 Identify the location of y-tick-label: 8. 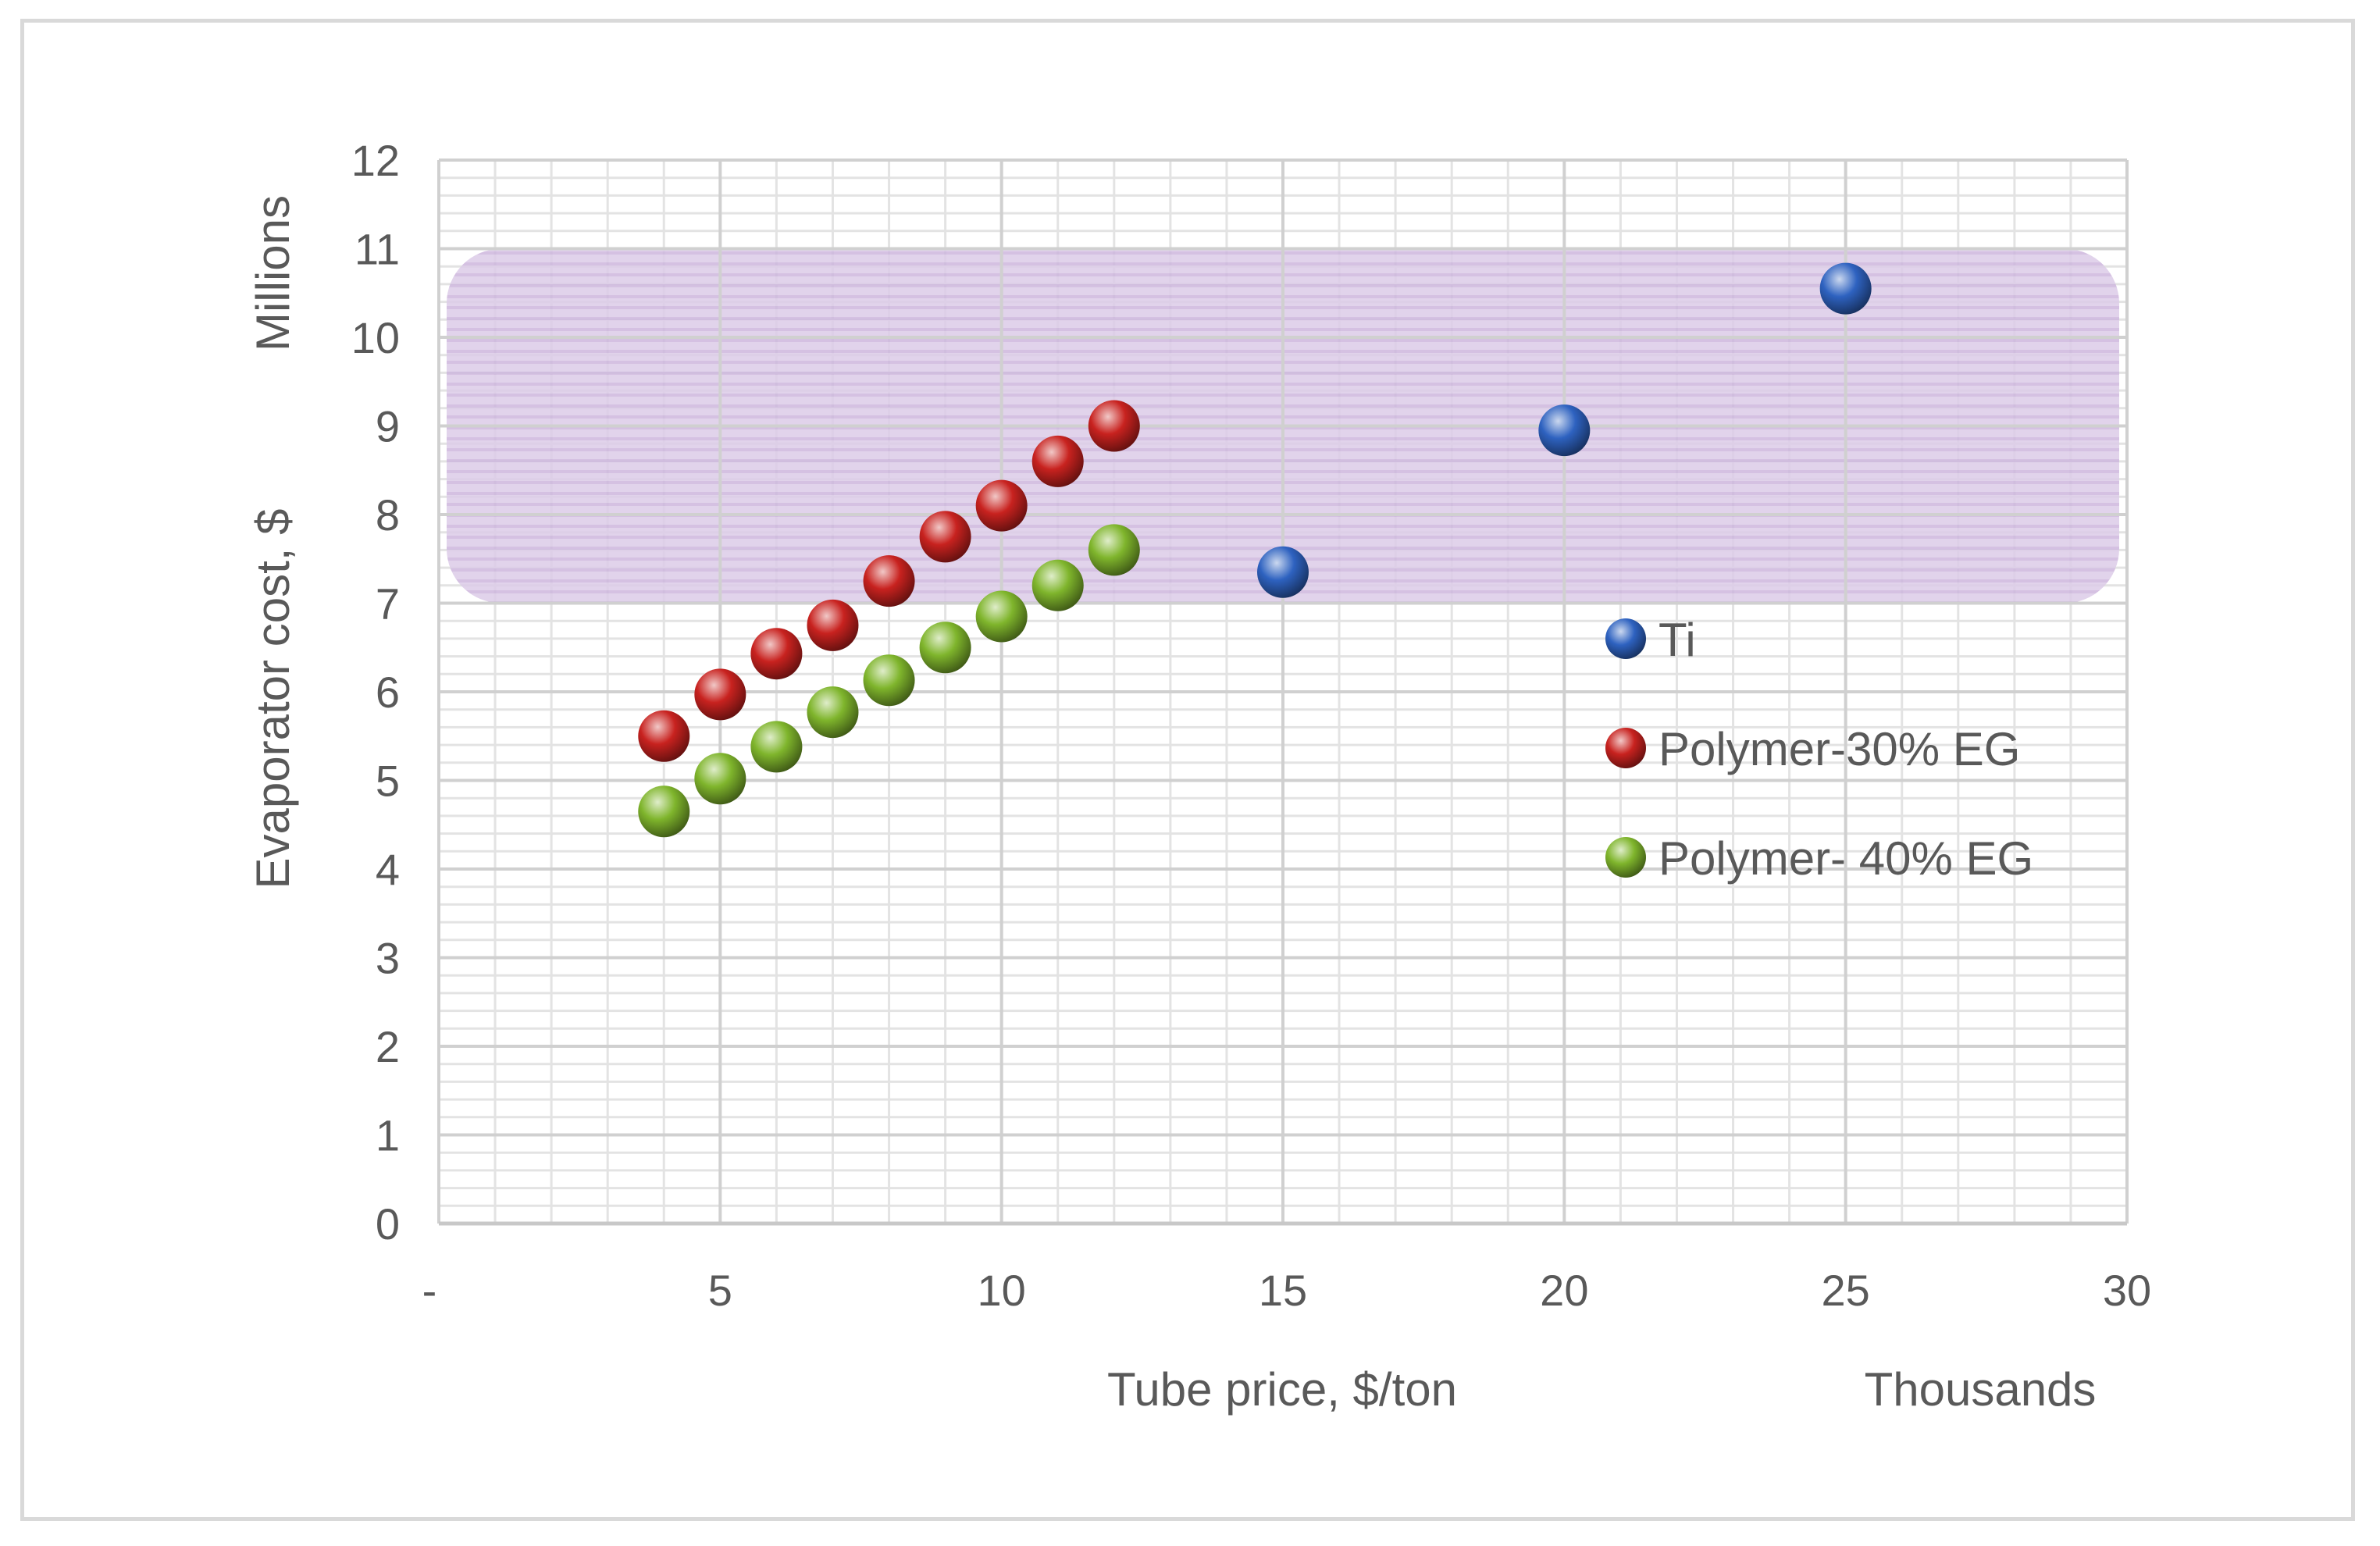
(388, 515).